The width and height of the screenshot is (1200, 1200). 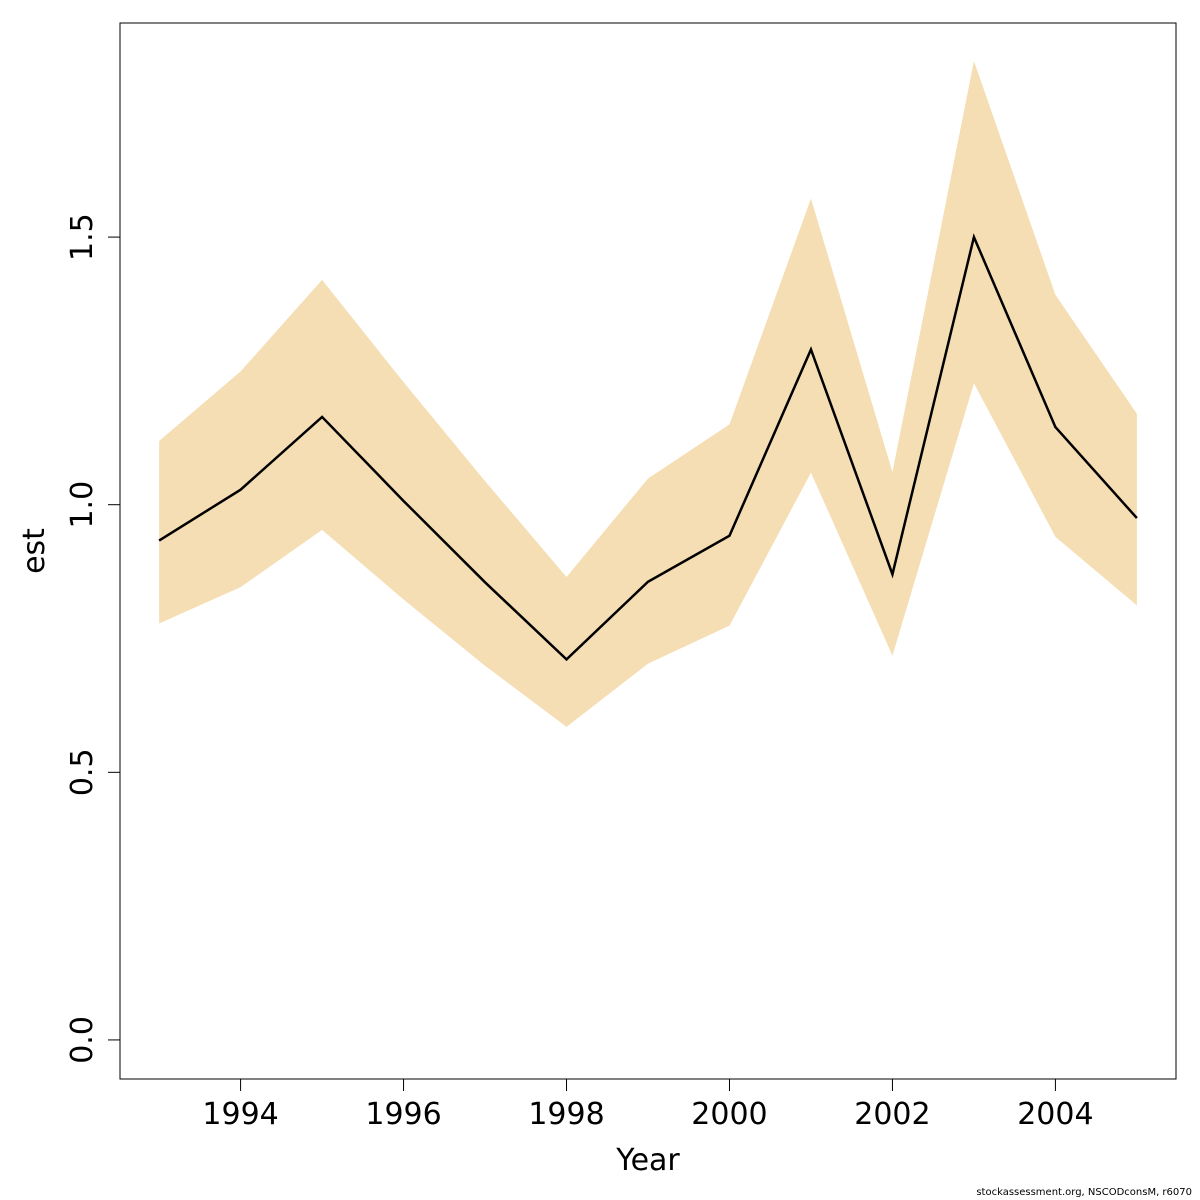 What do you see at coordinates (729, 1114) in the screenshot?
I see `x-tick-label: 2000` at bounding box center [729, 1114].